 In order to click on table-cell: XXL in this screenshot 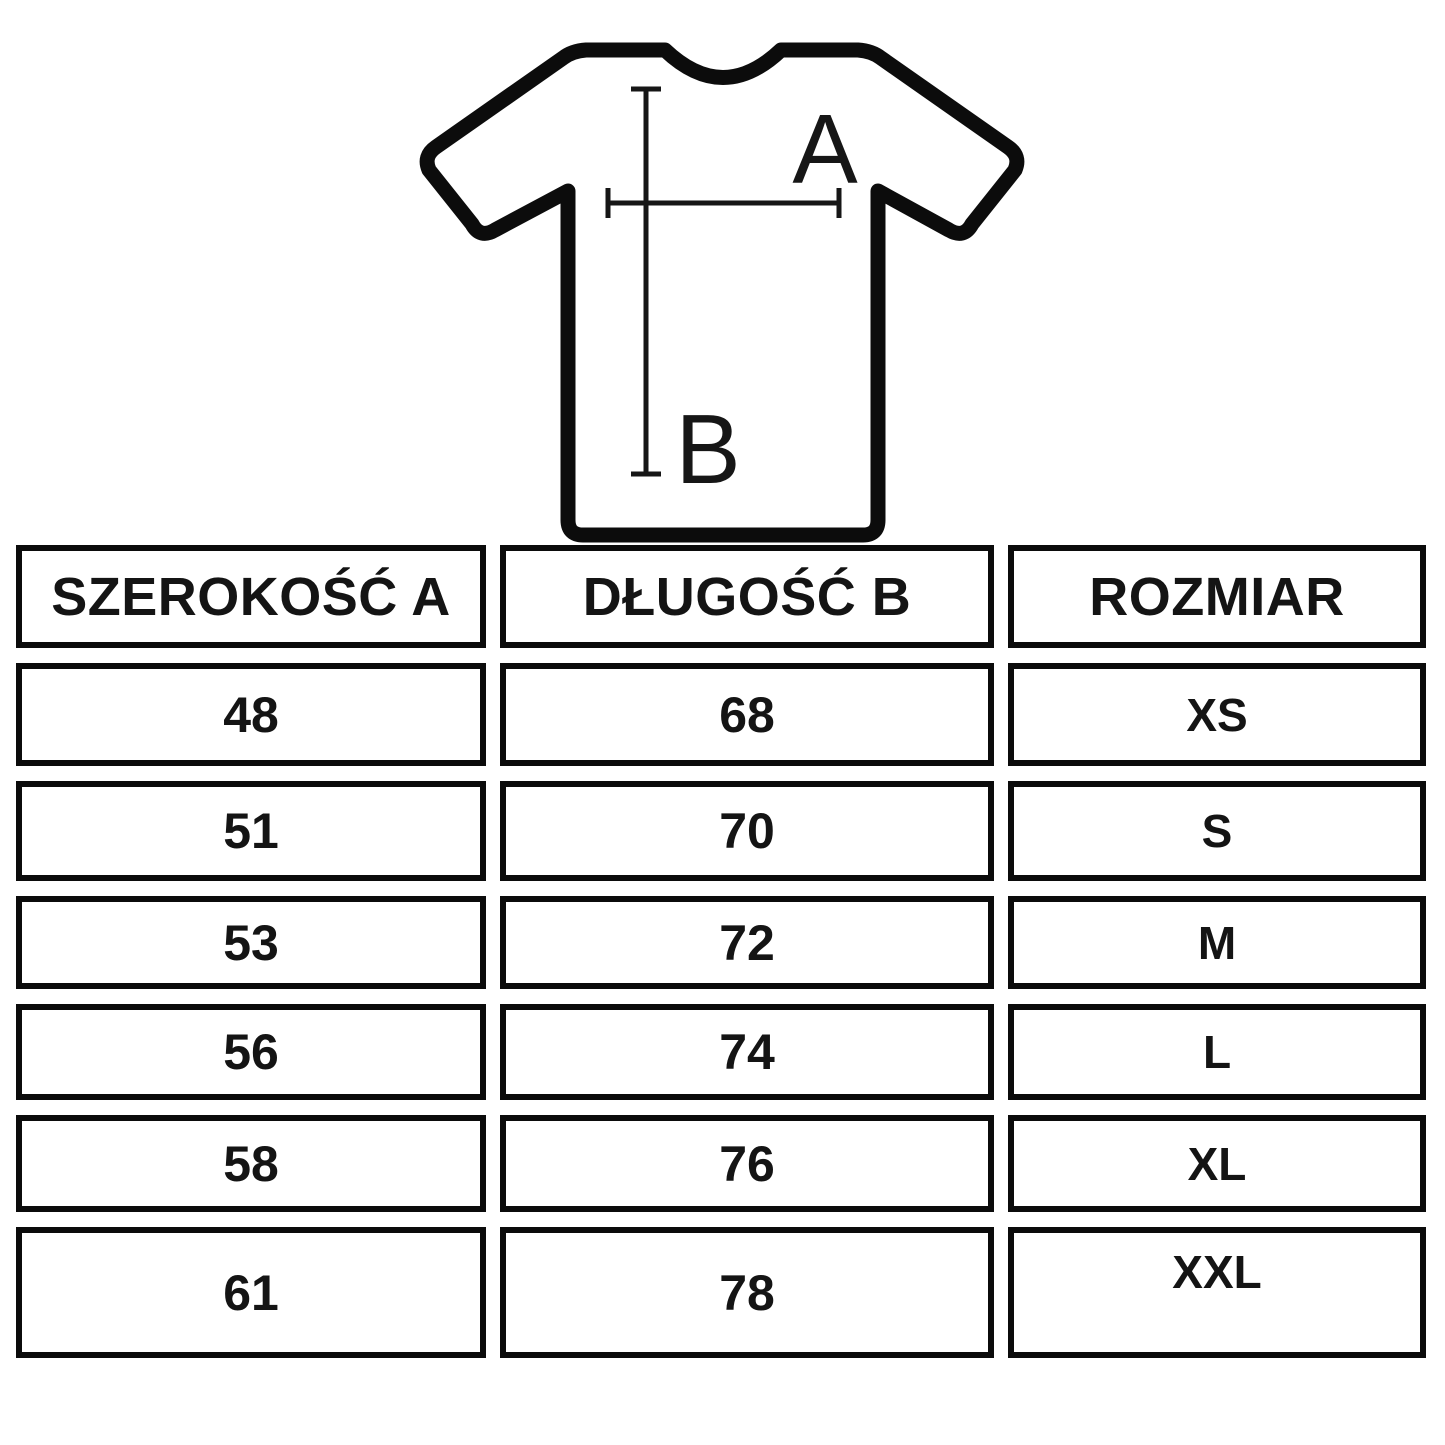, I will do `click(1217, 1292)`.